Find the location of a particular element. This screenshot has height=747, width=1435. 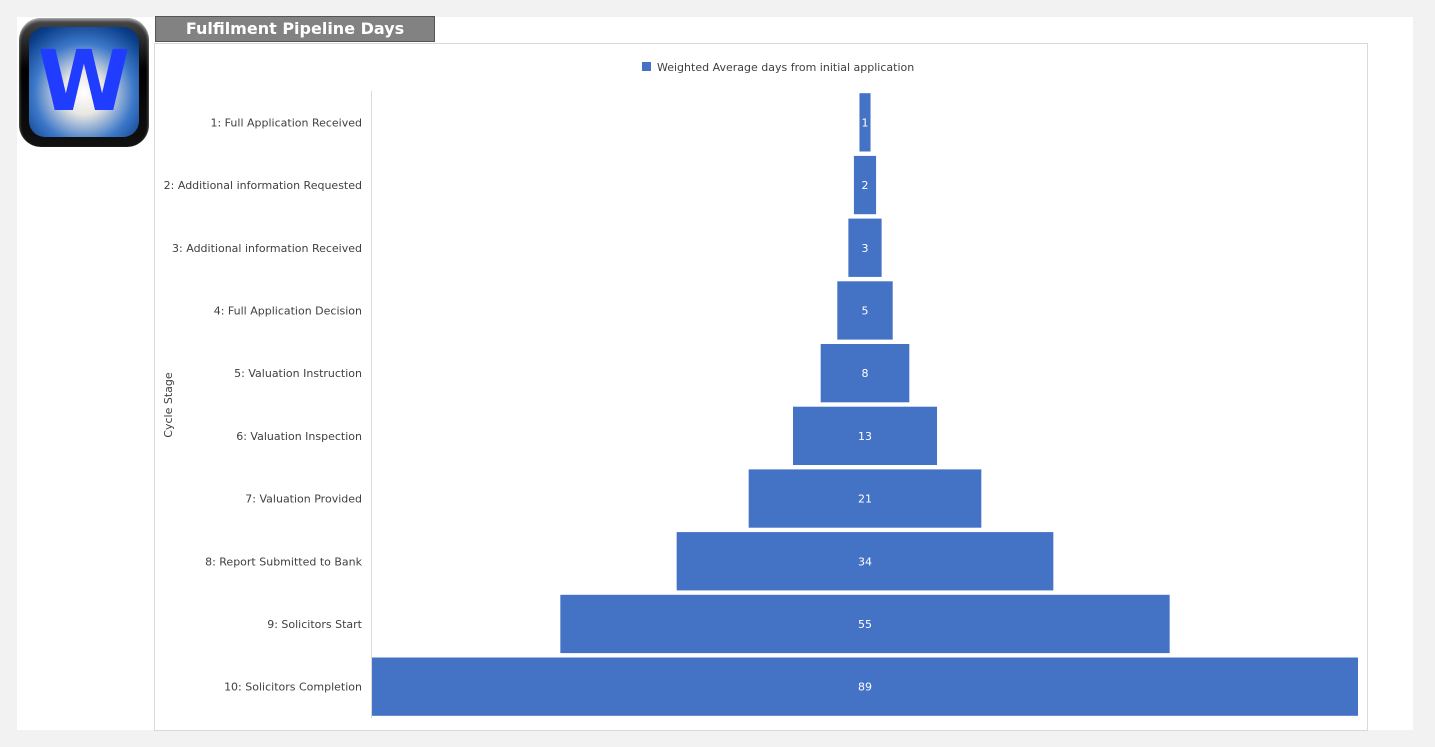

page-title-box: Fulfilment Pipeline Days is located at coordinates (295, 29).